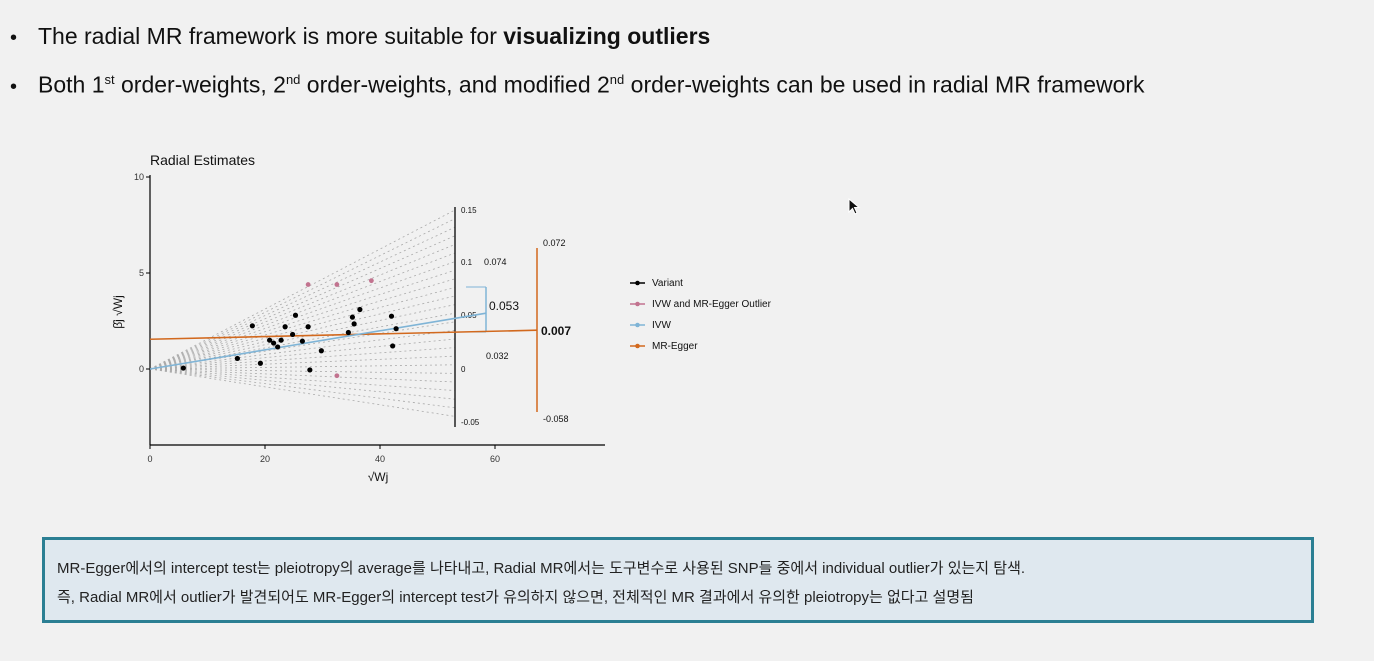 This screenshot has width=1374, height=661. I want to click on mouse-pointer-icon, so click(854, 206).